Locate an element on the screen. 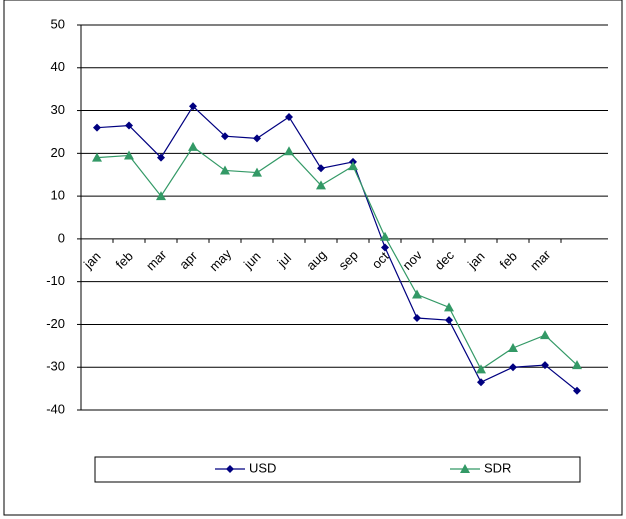 The width and height of the screenshot is (626, 519). y-tick-label: -30 is located at coordinates (55, 366).